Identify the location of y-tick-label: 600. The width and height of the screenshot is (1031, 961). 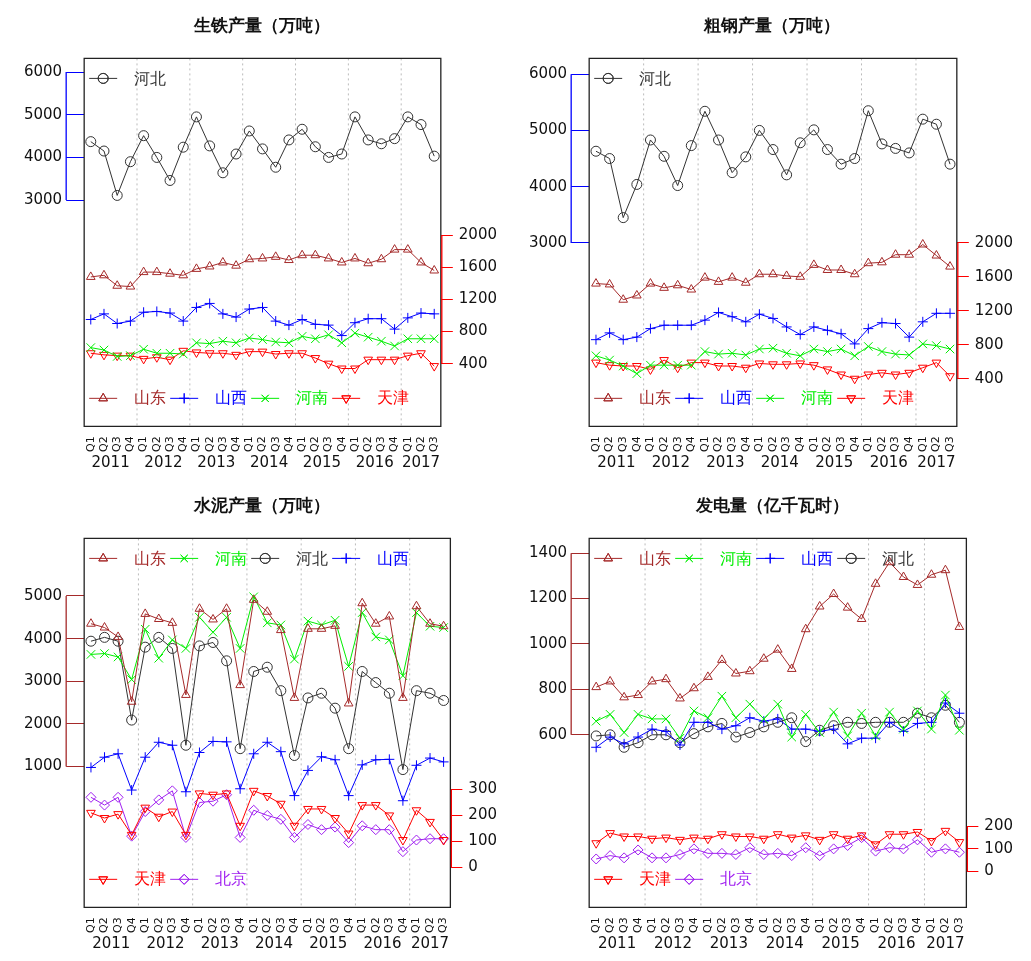
(553, 733).